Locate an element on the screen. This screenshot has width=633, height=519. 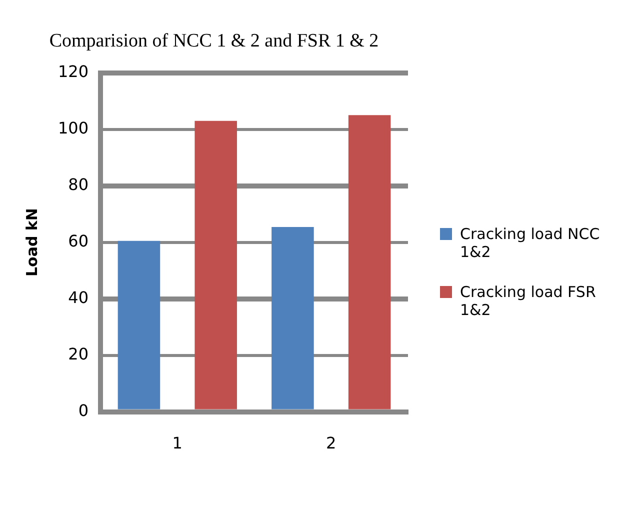
x-tick-label: 1 is located at coordinates (177, 443).